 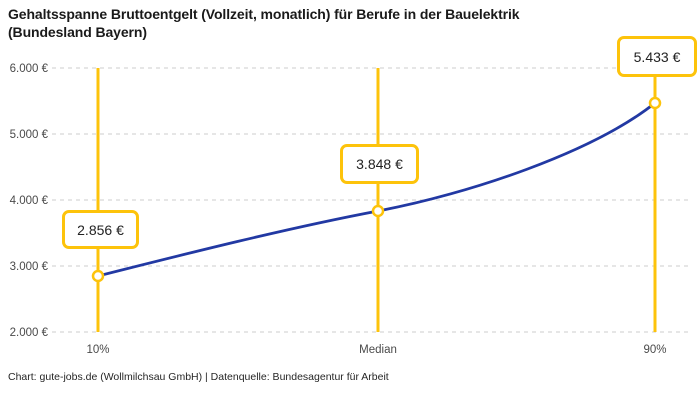 I want to click on value-label-10pct-text: 2.856 €, so click(x=100, y=229).